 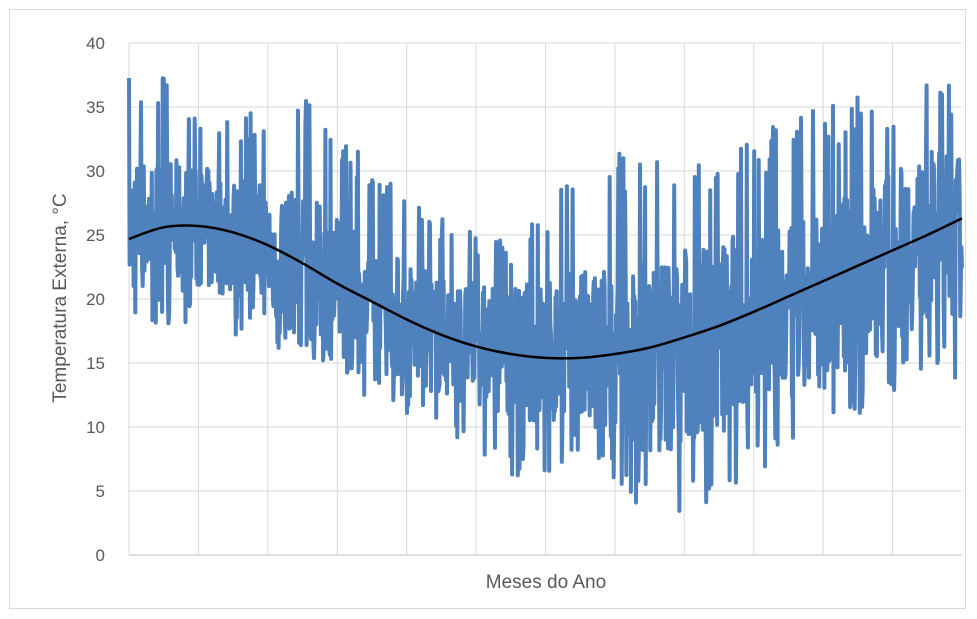 What do you see at coordinates (546, 582) in the screenshot?
I see `x-axis-title: Meses do Ano` at bounding box center [546, 582].